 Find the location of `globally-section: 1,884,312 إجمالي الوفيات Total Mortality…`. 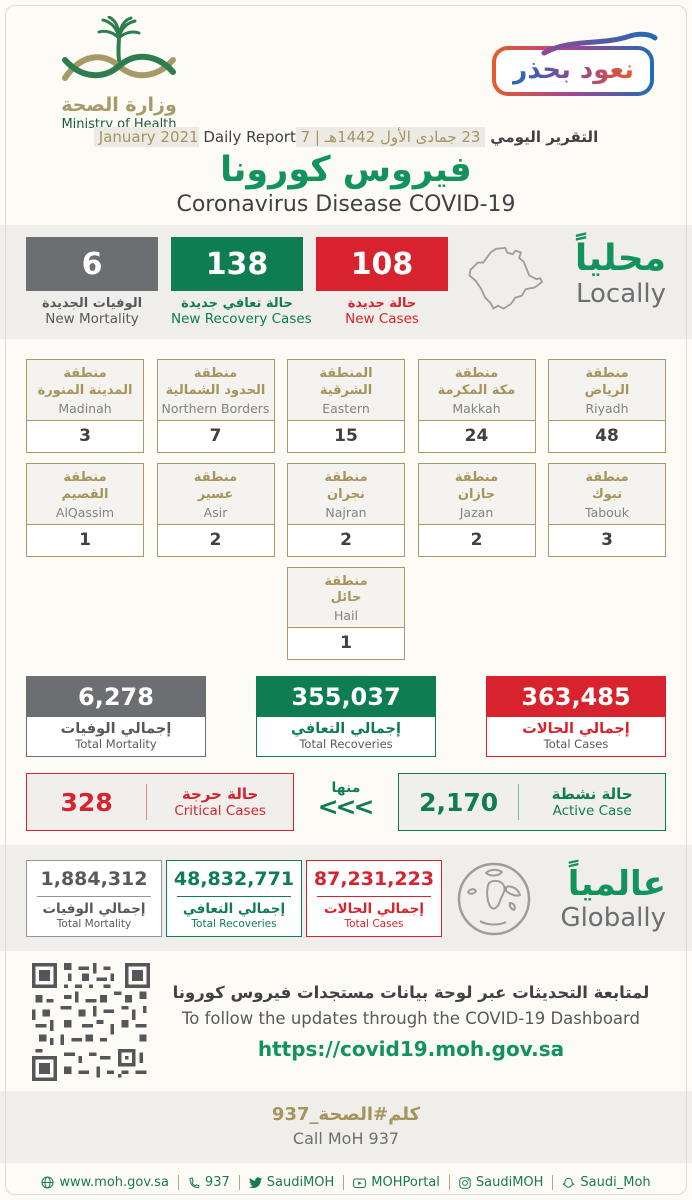

globally-section: 1,884,312 إجمالي الوفيات Total Mortality… is located at coordinates (346, 898).